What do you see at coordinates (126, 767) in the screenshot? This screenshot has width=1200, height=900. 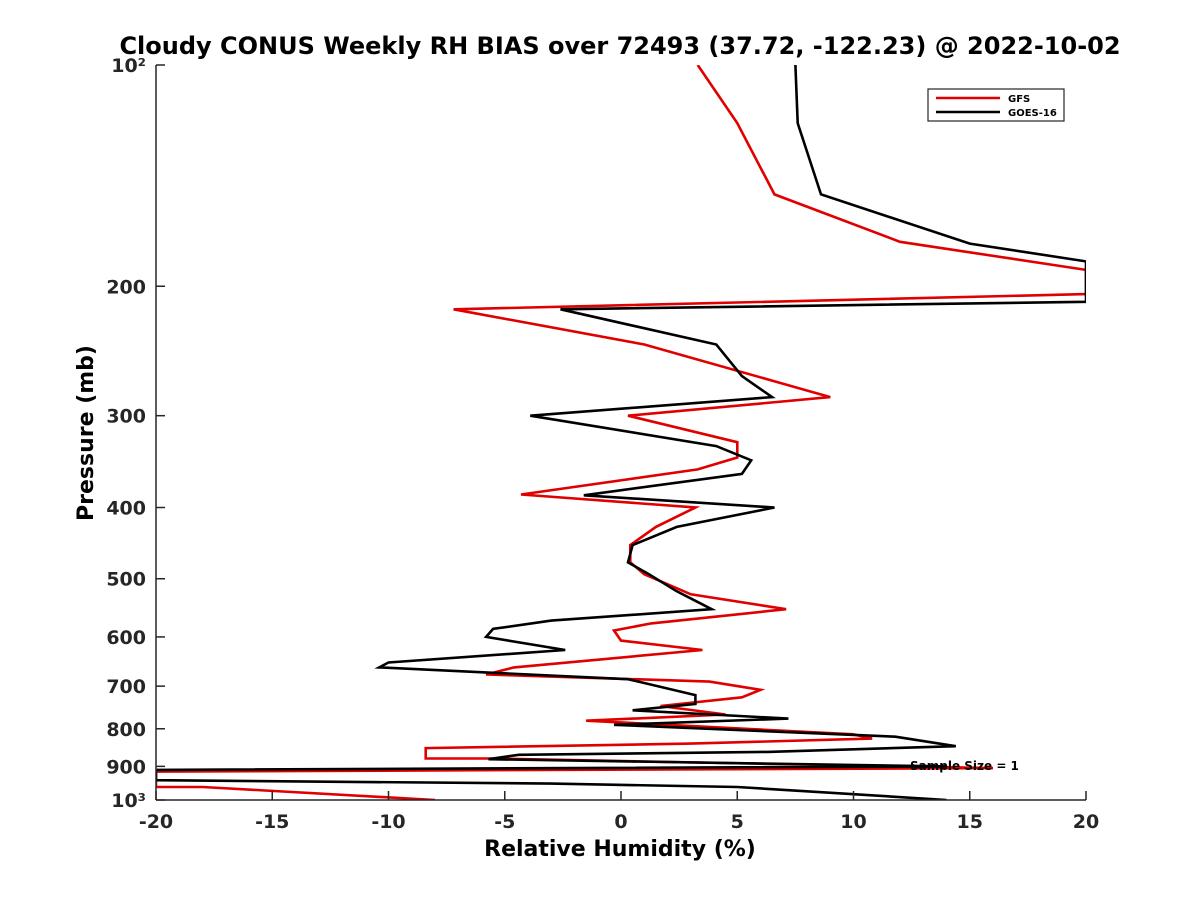 I see `y-tick-label: 900` at bounding box center [126, 767].